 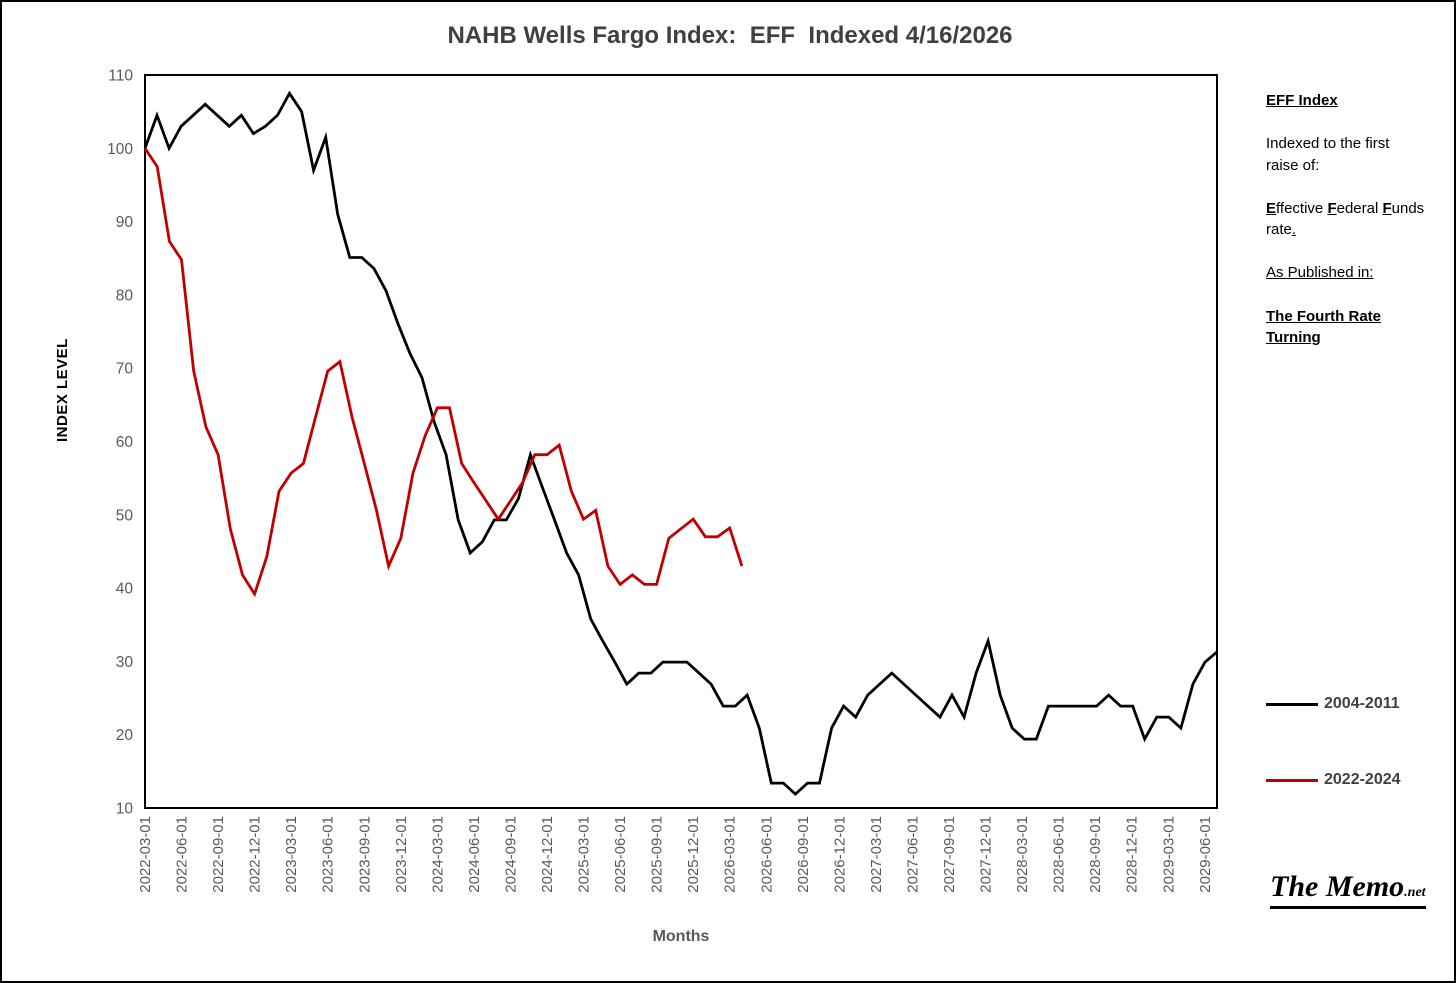 I want to click on x-tick-label: 2026-12-01, so click(x=839, y=854).